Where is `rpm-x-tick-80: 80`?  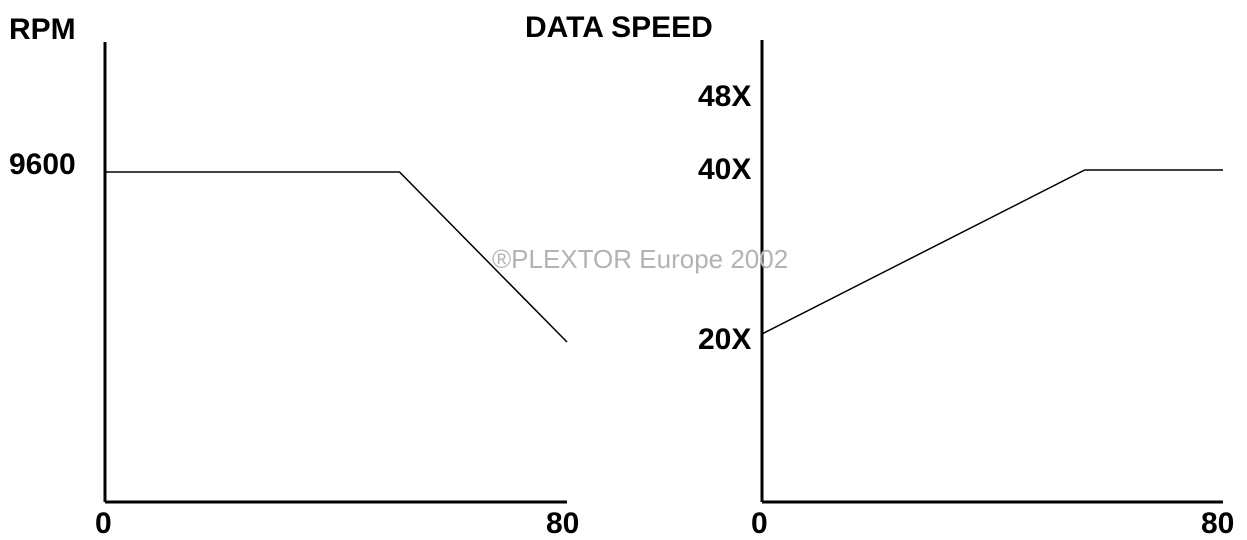 rpm-x-tick-80: 80 is located at coordinates (563, 523).